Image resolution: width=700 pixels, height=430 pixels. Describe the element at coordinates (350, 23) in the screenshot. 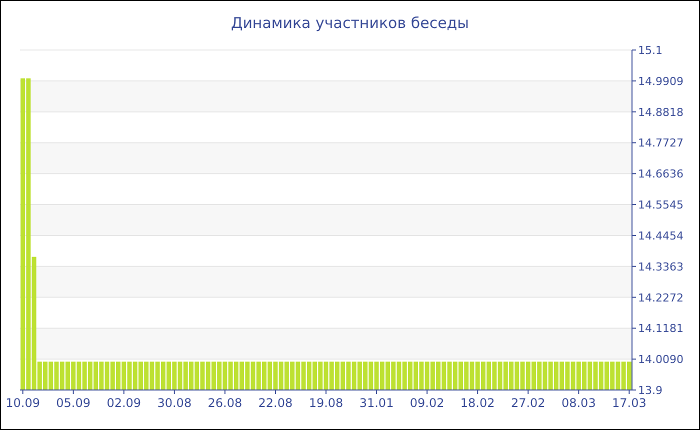

I see `chart-title: Динамика участников беседы` at that location.